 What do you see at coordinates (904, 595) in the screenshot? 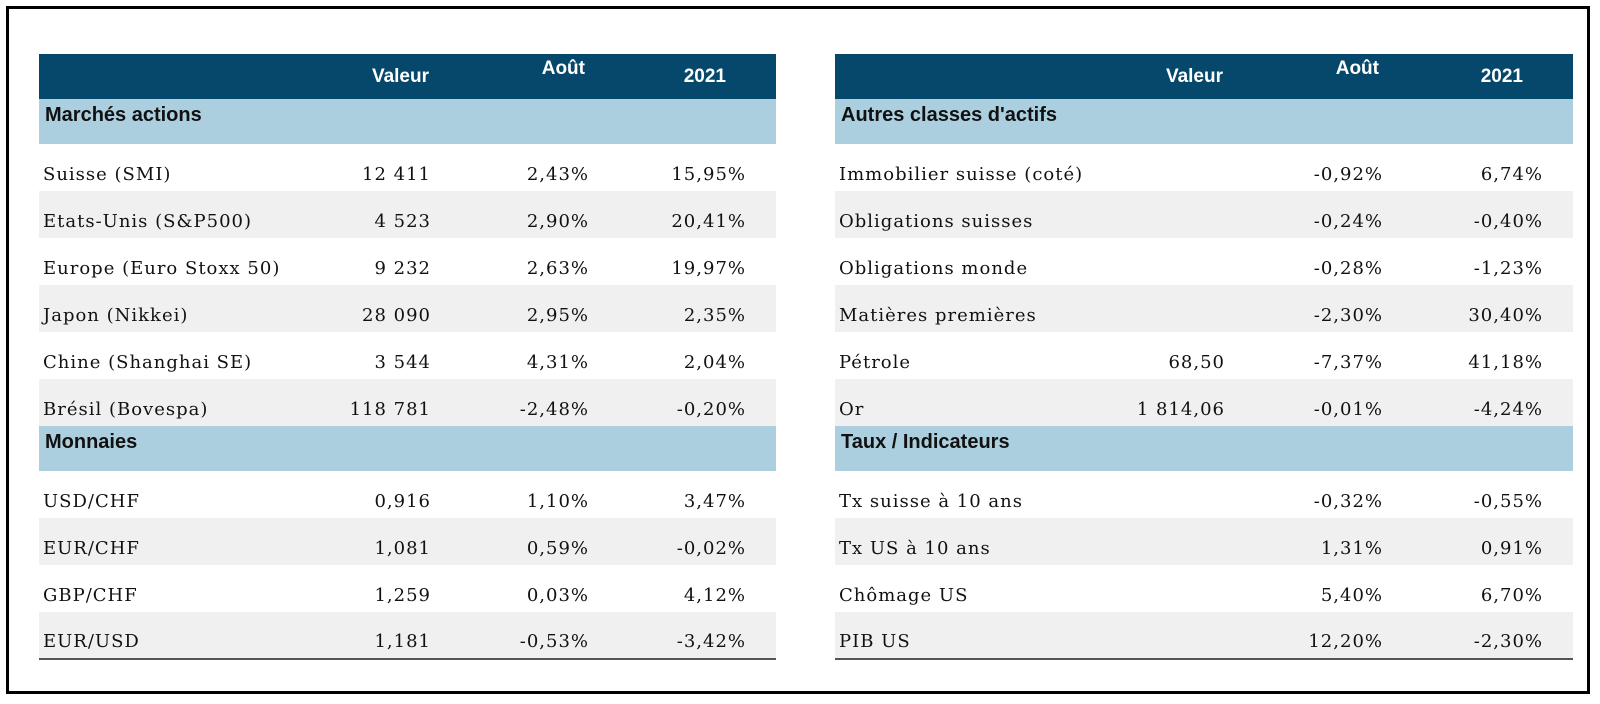
I see `row-name: Chômage US` at bounding box center [904, 595].